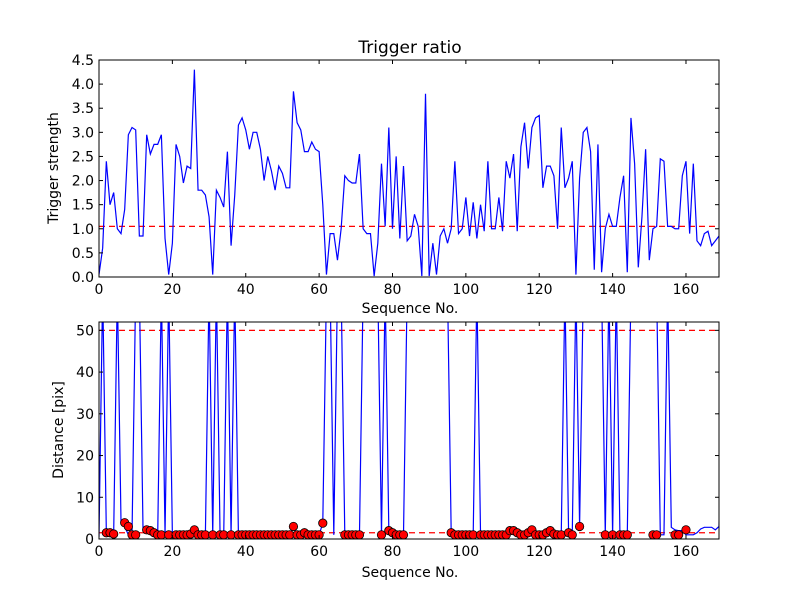 The width and height of the screenshot is (800, 600). I want to click on top-plot-title: Trigger ratio, so click(409, 48).